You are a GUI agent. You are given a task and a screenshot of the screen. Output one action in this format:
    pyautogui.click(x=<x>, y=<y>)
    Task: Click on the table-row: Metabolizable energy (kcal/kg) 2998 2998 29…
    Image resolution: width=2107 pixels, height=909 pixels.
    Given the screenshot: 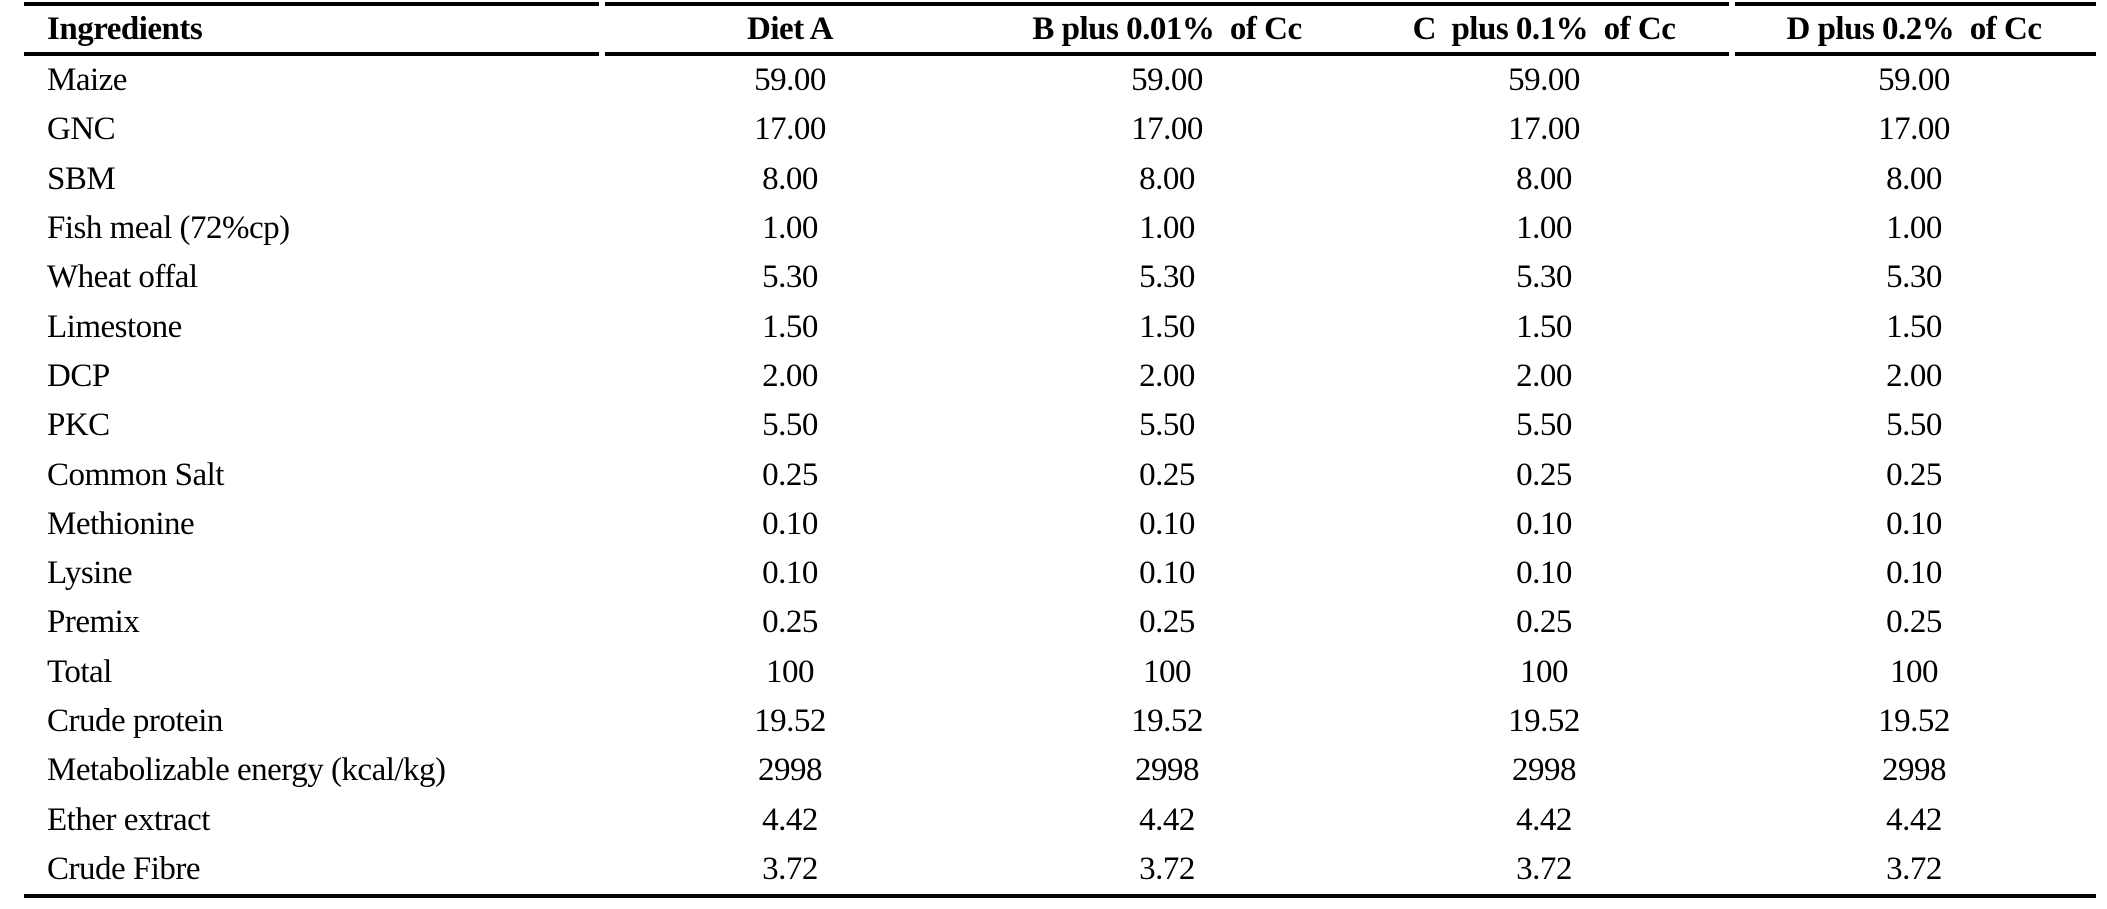 What is the action you would take?
    pyautogui.click(x=1060, y=770)
    